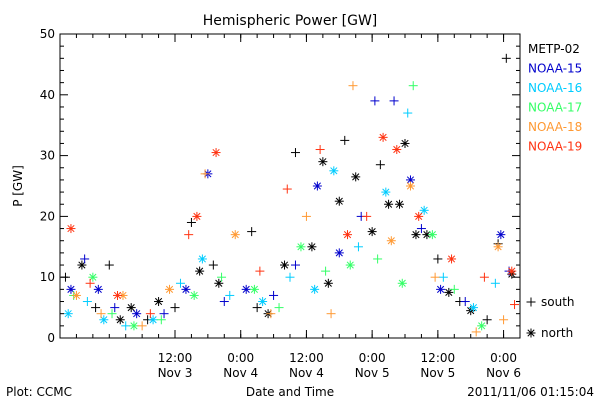 Image resolution: width=600 pixels, height=400 pixels. I want to click on x-tick-date: Nov 3, so click(175, 373).